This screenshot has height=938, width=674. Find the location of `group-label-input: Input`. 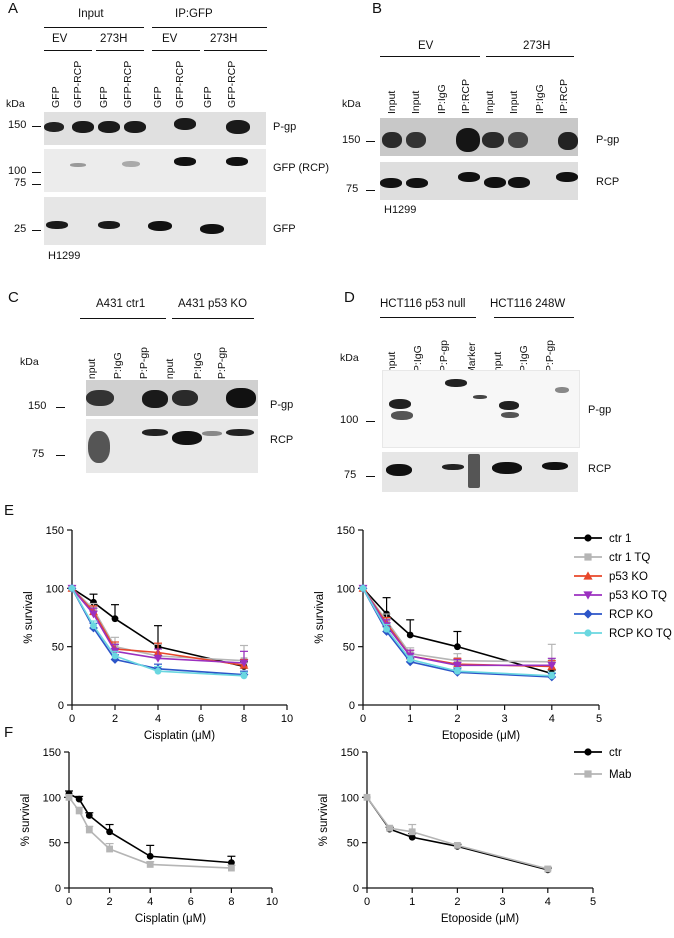

group-label-input: Input is located at coordinates (91, 14).